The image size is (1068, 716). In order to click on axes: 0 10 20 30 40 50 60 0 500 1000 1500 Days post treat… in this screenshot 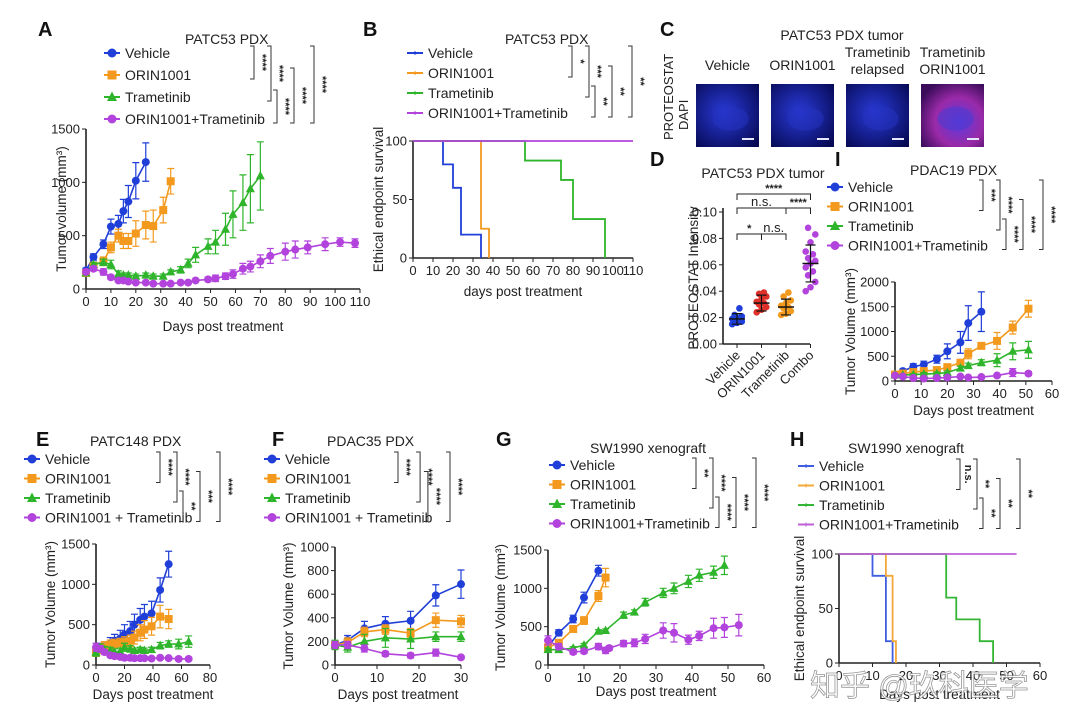, I will do `click(632, 621)`.